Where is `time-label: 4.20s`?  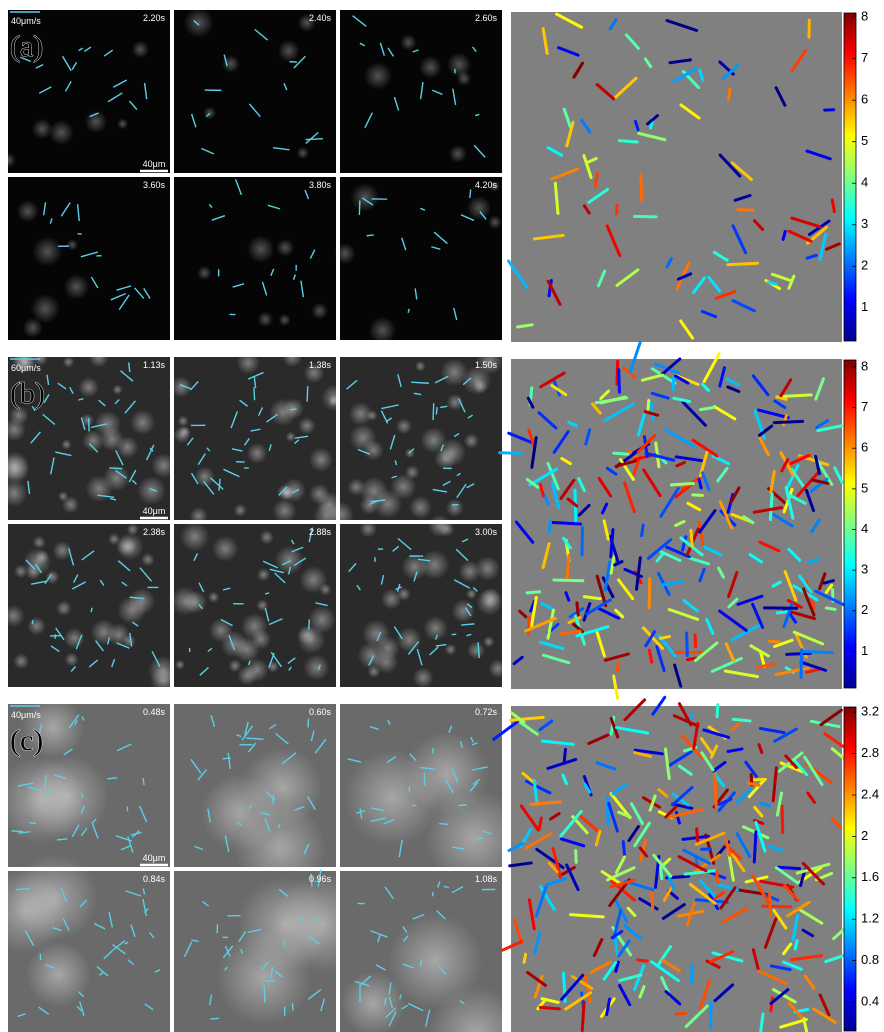
time-label: 4.20s is located at coordinates (486, 185).